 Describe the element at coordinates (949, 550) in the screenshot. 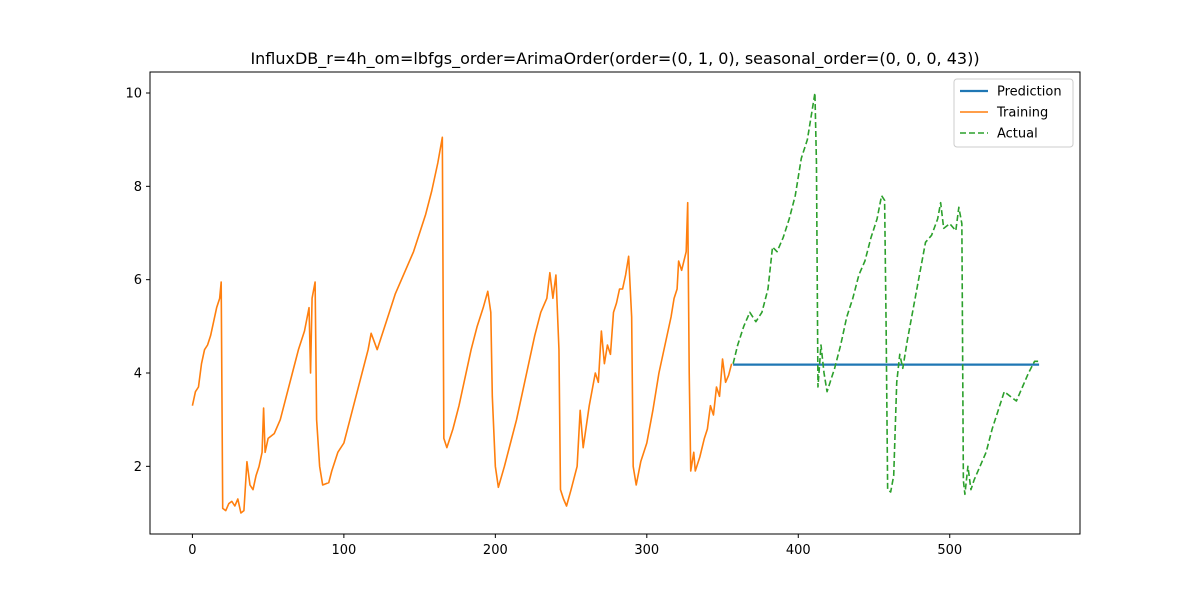

I see `x-tick-label: 500` at that location.